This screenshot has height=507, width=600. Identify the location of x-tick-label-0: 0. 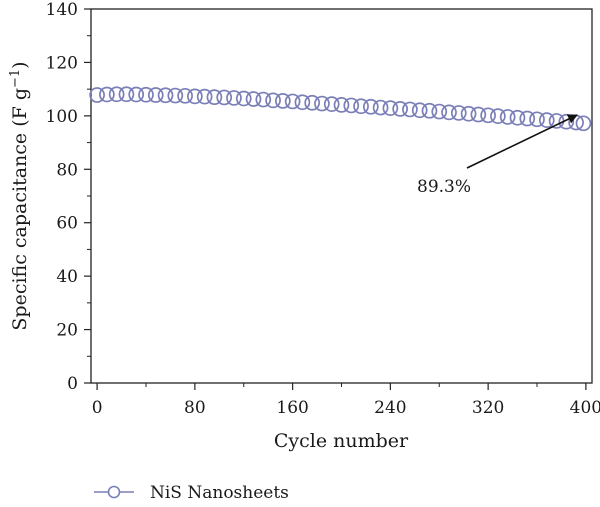
(97, 408).